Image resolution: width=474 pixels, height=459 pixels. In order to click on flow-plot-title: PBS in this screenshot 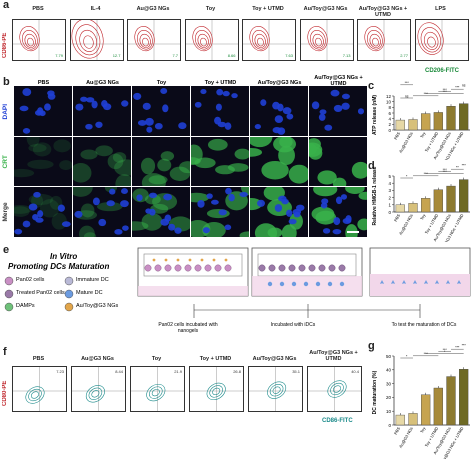, I will do `click(38, 359)`.